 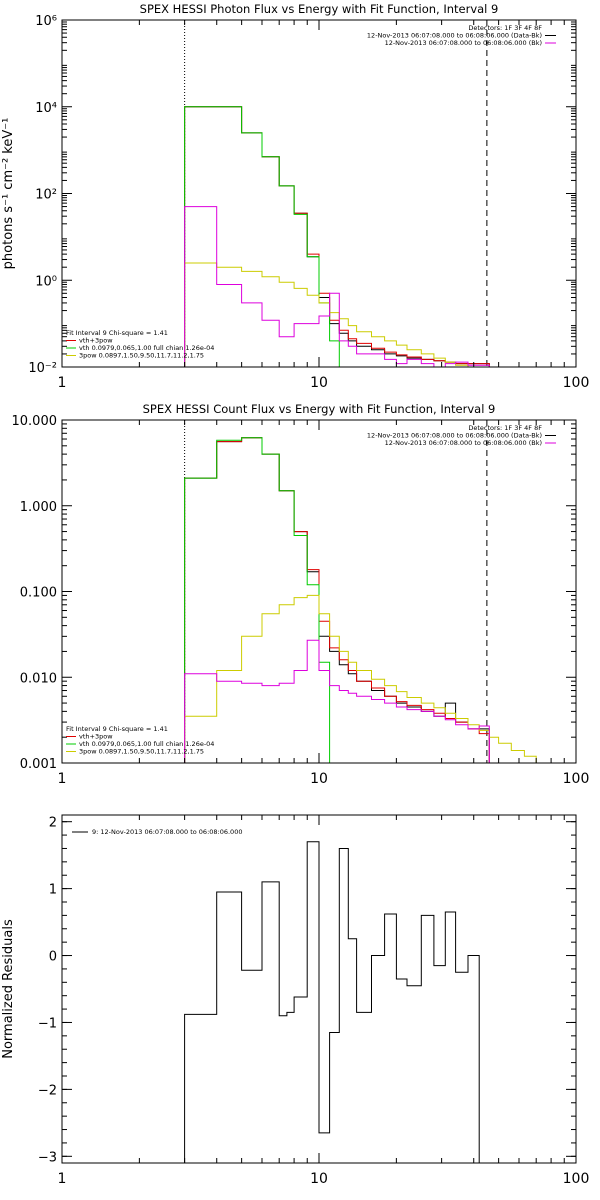 What do you see at coordinates (53, 823) in the screenshot?
I see `y-tick-label: 2` at bounding box center [53, 823].